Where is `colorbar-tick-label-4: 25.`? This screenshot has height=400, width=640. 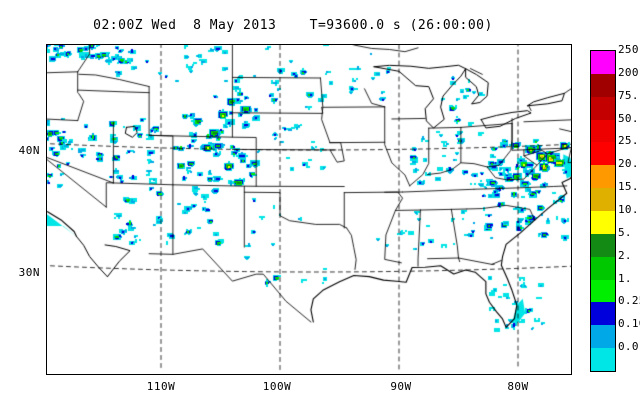
colorbar-tick-label-4: 25. is located at coordinates (628, 141).